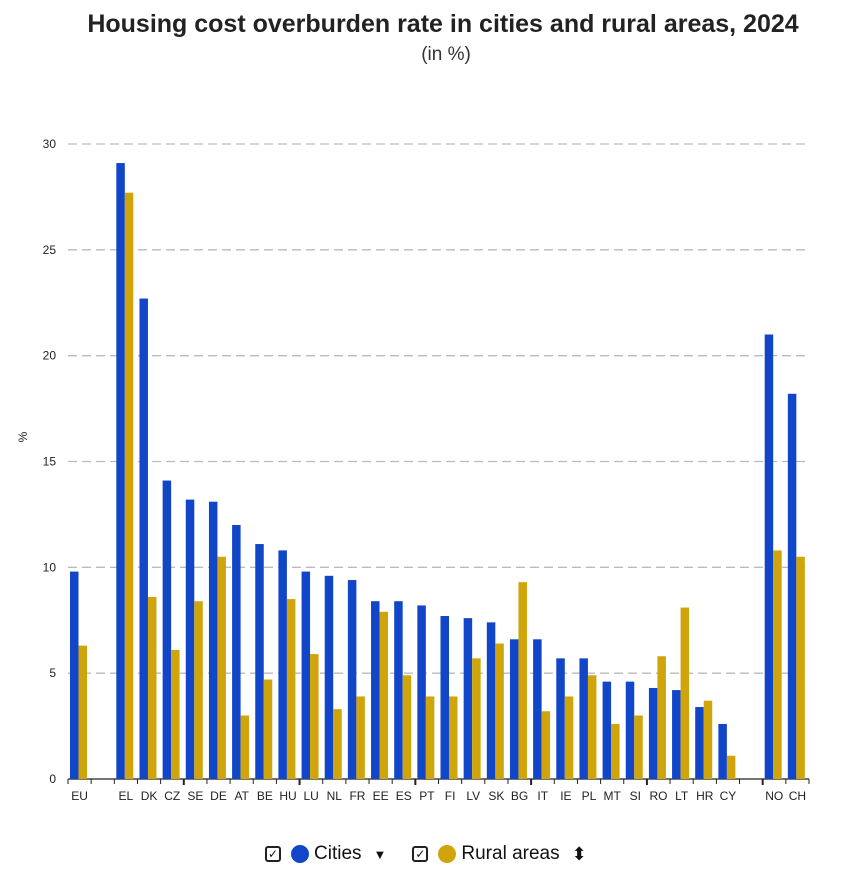  What do you see at coordinates (560, 718) in the screenshot?
I see `bar-cities-ie` at bounding box center [560, 718].